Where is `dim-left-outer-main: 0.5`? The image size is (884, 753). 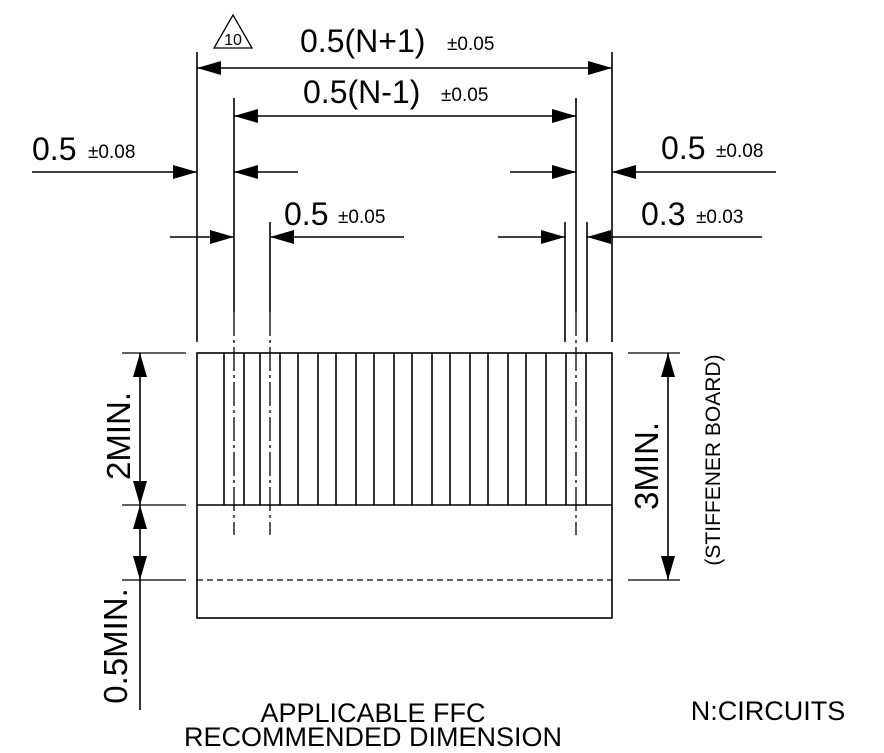 dim-left-outer-main: 0.5 is located at coordinates (54, 149).